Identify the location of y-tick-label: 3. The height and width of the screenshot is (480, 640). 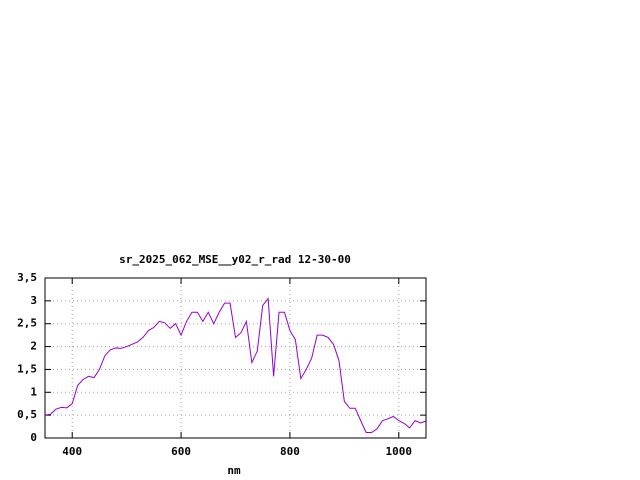
(33, 300).